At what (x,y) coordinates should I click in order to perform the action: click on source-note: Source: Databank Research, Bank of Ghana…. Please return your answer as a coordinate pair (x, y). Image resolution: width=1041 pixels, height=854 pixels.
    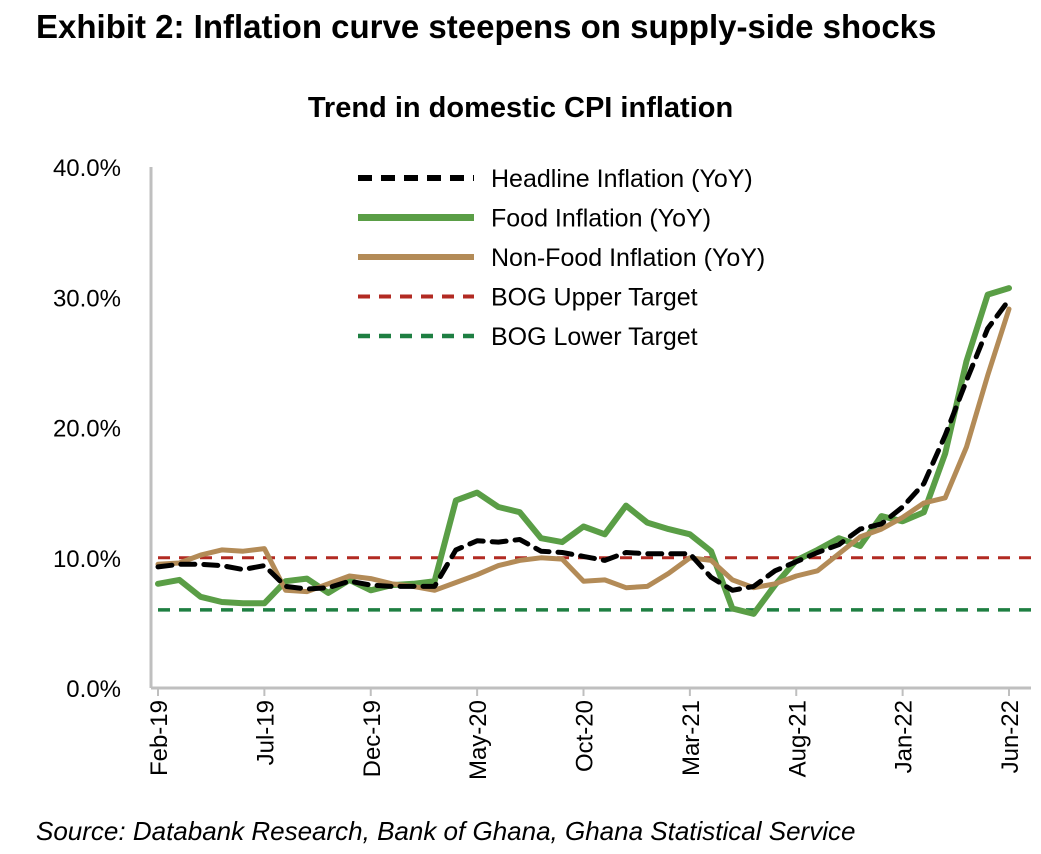
    Looking at the image, I should click on (446, 831).